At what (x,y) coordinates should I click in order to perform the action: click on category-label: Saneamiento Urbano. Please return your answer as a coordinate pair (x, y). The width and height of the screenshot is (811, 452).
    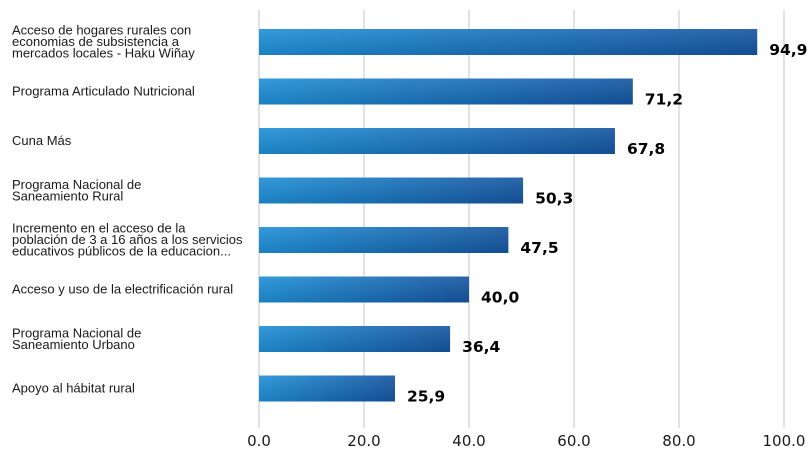
    Looking at the image, I should click on (73, 344).